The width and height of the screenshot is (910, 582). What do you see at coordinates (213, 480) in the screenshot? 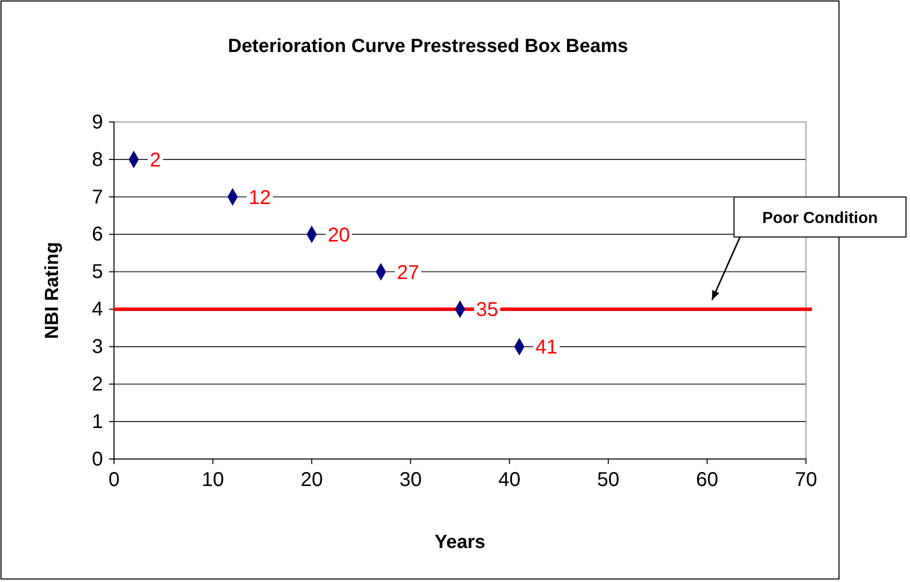
I see `x-tick-label: 10` at bounding box center [213, 480].